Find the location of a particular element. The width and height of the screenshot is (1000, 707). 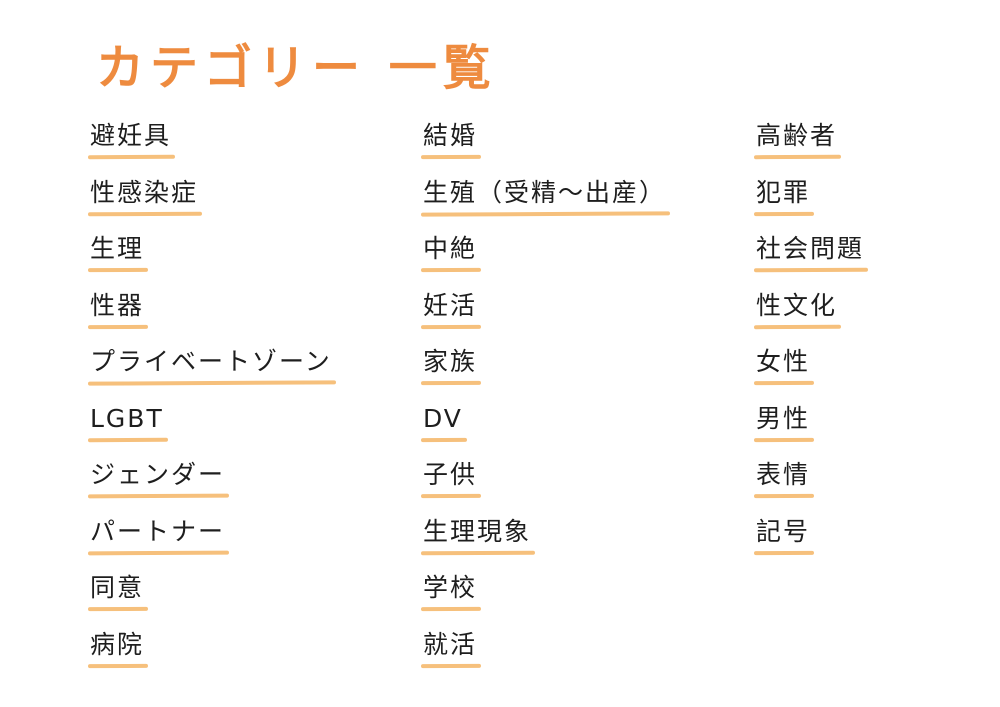

category-item: 記号 is located at coordinates (810, 542).